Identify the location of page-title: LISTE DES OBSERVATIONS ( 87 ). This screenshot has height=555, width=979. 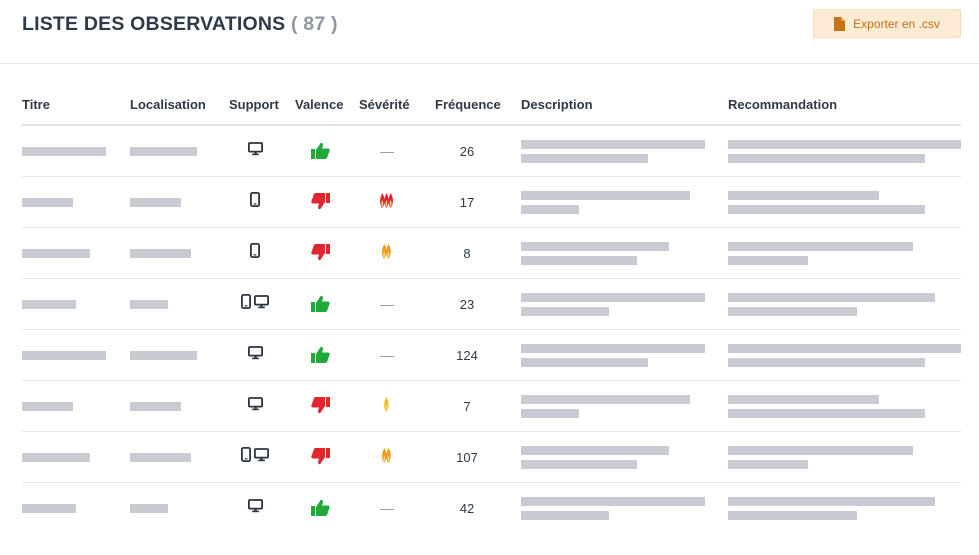
(180, 24).